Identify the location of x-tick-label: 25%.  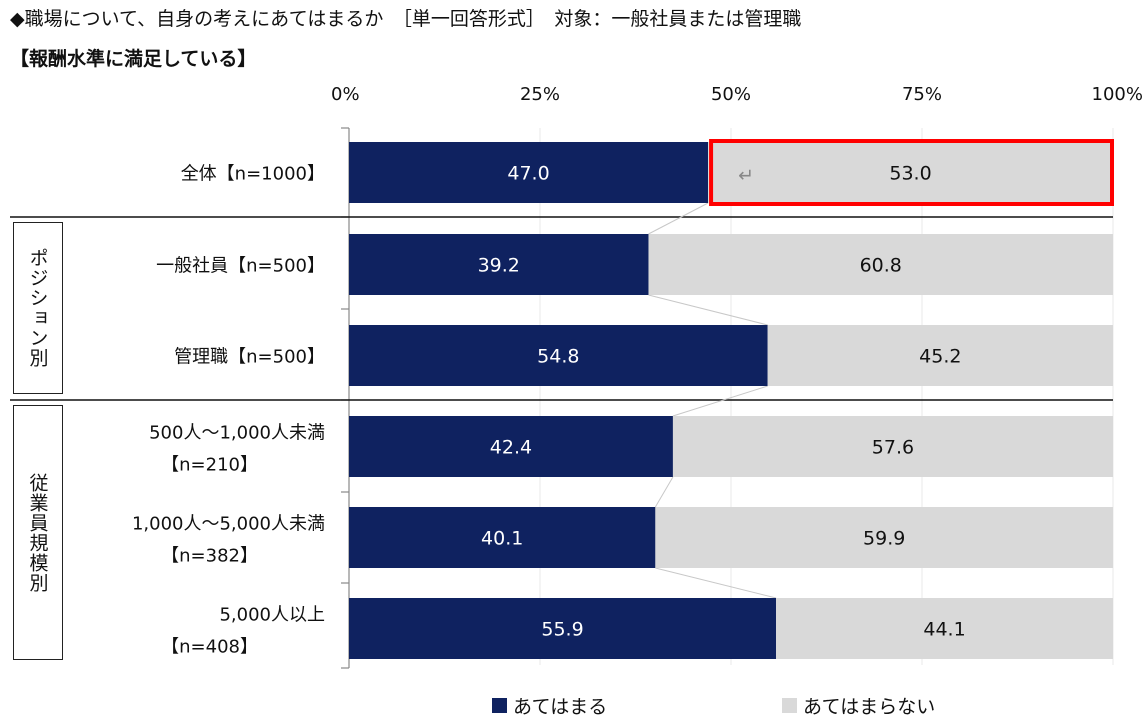
(540, 94).